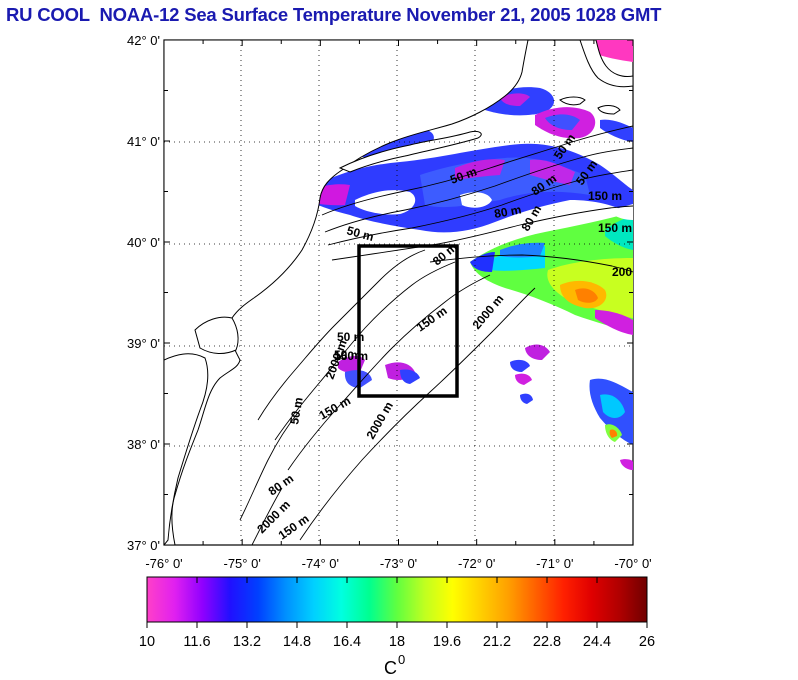  Describe the element at coordinates (143, 141) in the screenshot. I see `lat-label: 41° 0'` at that location.